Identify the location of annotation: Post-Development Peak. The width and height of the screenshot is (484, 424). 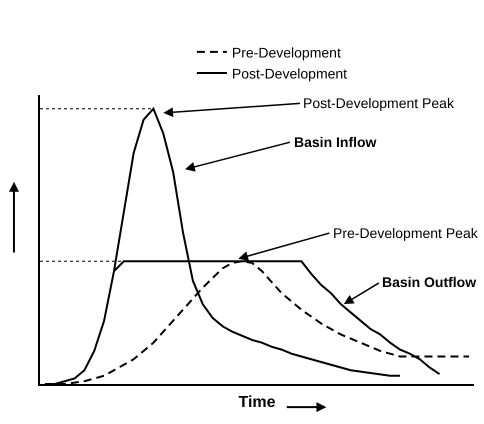
(379, 103).